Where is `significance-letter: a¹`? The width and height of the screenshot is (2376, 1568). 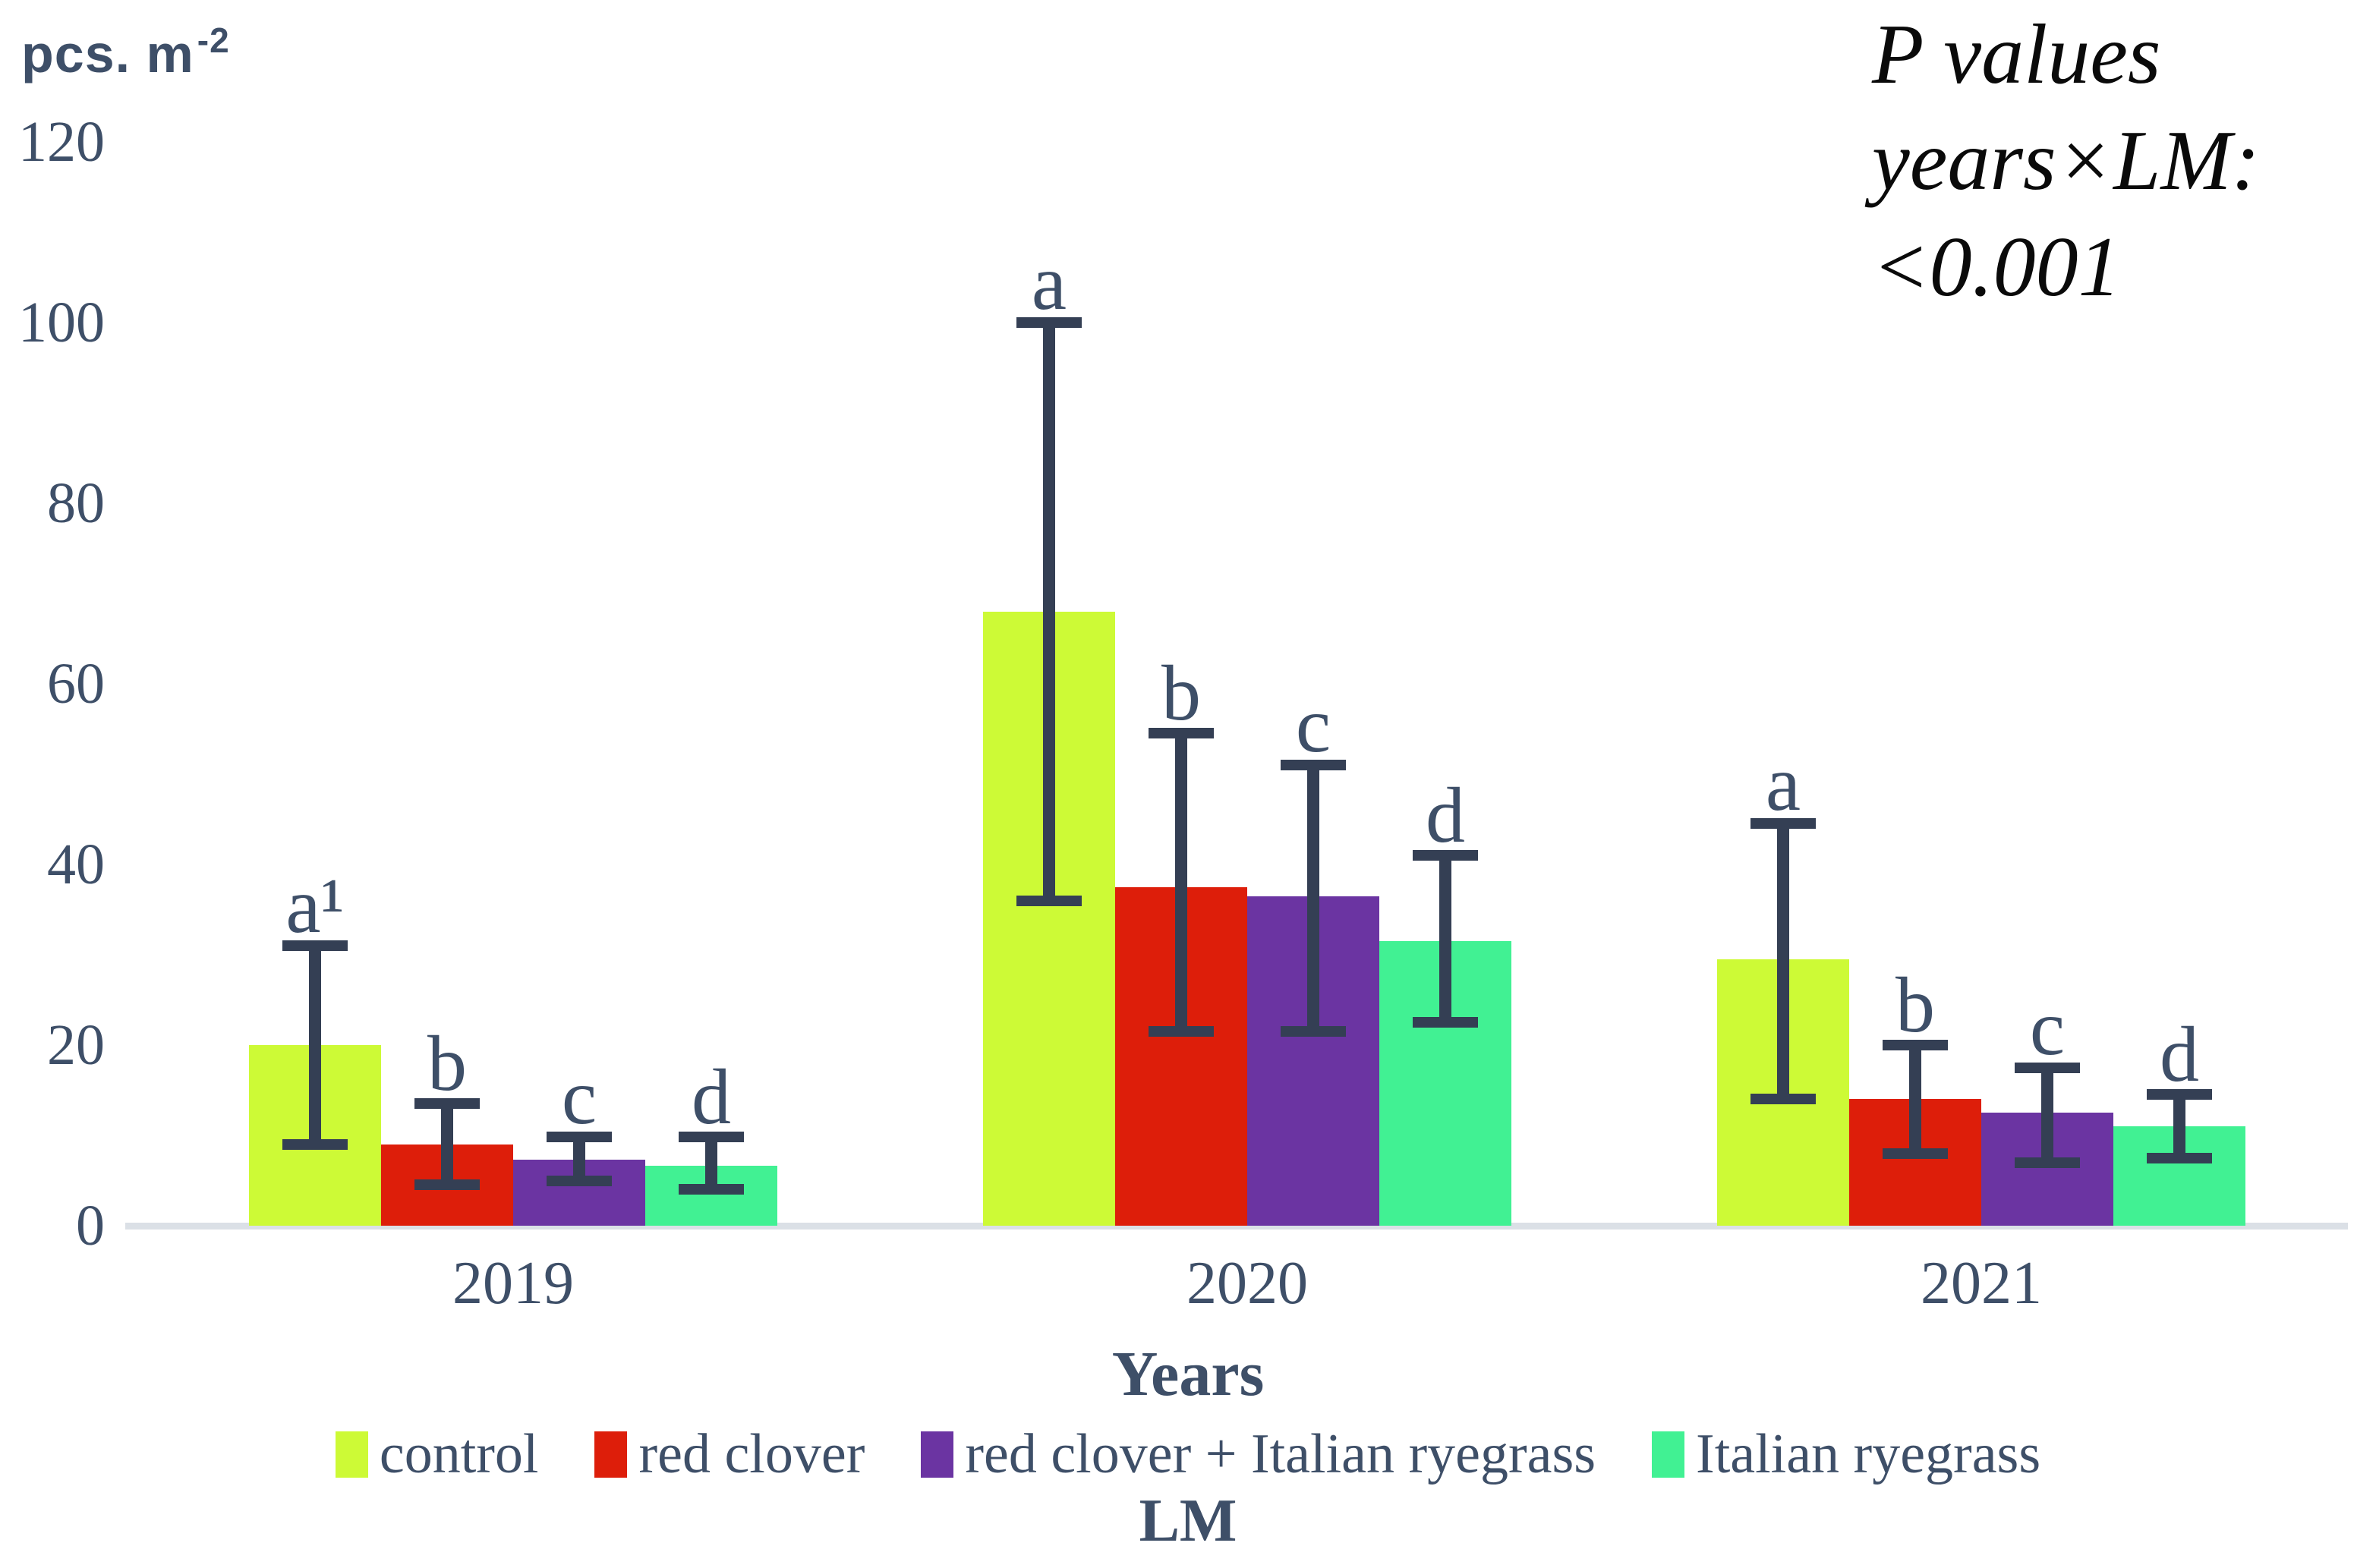 significance-letter: a¹ is located at coordinates (315, 906).